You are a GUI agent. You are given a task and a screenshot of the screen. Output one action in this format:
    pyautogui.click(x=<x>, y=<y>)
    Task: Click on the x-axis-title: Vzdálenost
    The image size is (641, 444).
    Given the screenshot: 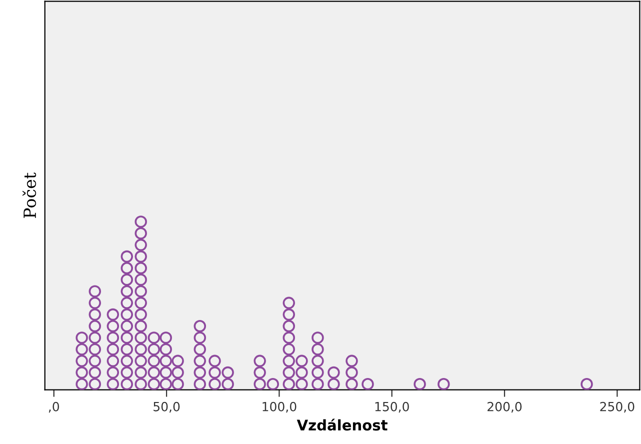 What is the action you would take?
    pyautogui.click(x=342, y=424)
    